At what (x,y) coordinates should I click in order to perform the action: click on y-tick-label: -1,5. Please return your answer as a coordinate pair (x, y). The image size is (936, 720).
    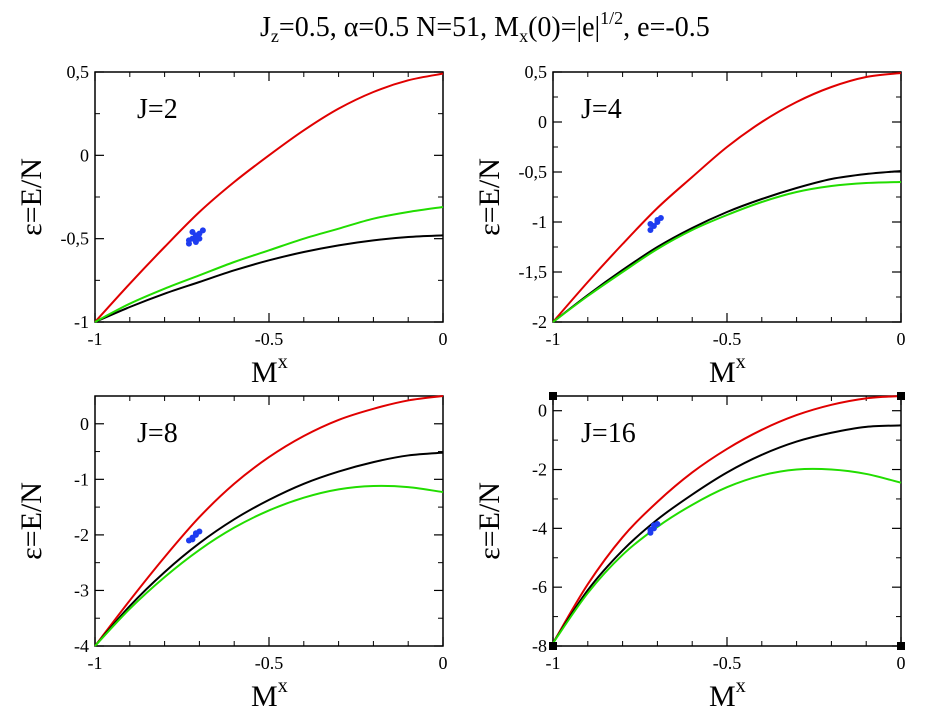
    Looking at the image, I should click on (533, 272).